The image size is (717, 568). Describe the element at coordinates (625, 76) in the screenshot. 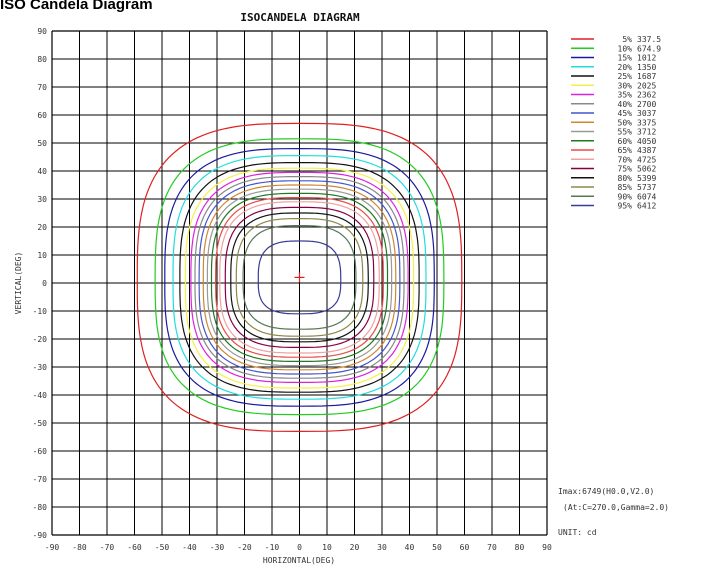

I see `legend-label: 25%` at that location.